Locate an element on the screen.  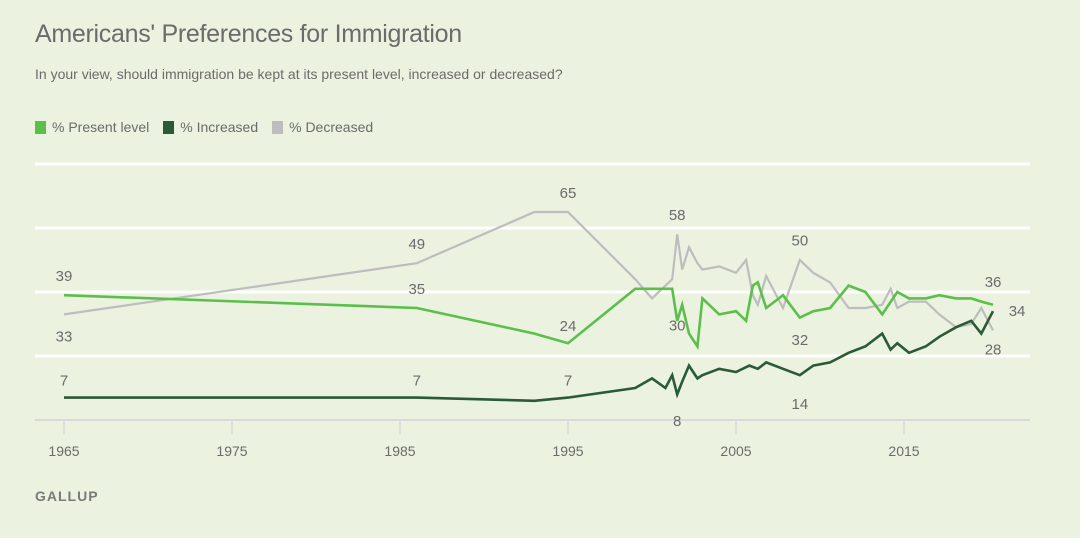
legend-label-increased: % Increased is located at coordinates (219, 127).